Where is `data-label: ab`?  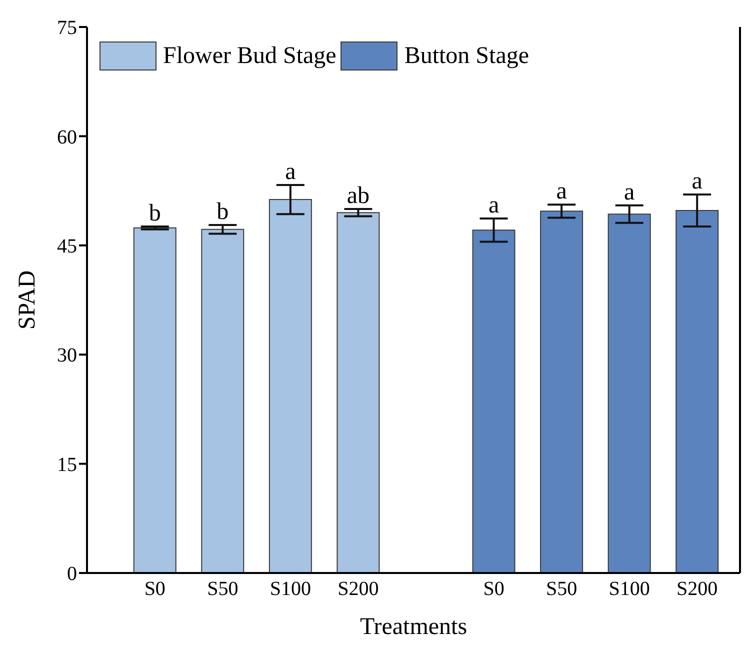 data-label: ab is located at coordinates (358, 196).